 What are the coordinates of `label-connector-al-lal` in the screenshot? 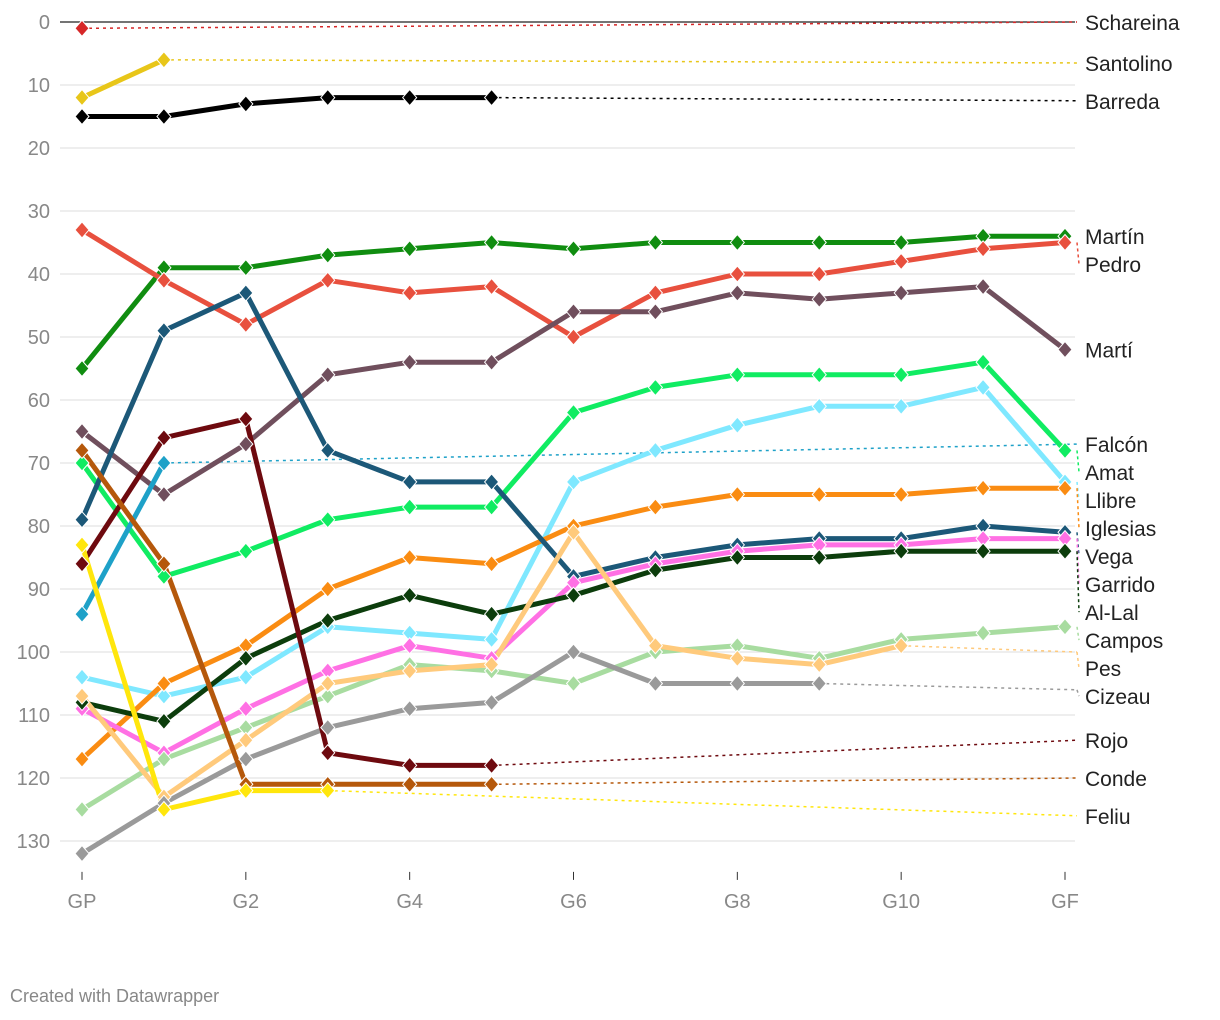 It's located at (1078, 582).